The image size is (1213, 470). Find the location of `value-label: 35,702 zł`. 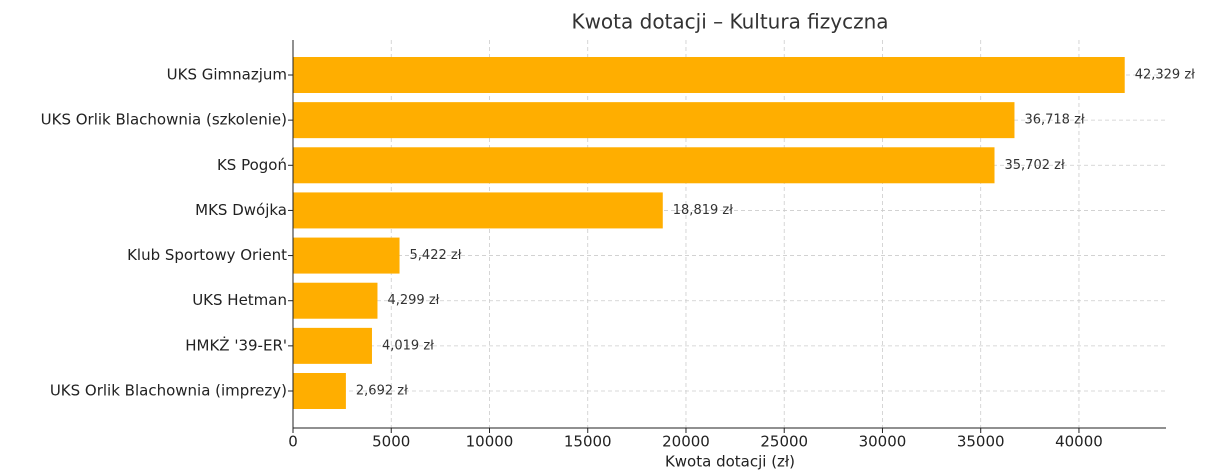

value-label: 35,702 zł is located at coordinates (1035, 165).